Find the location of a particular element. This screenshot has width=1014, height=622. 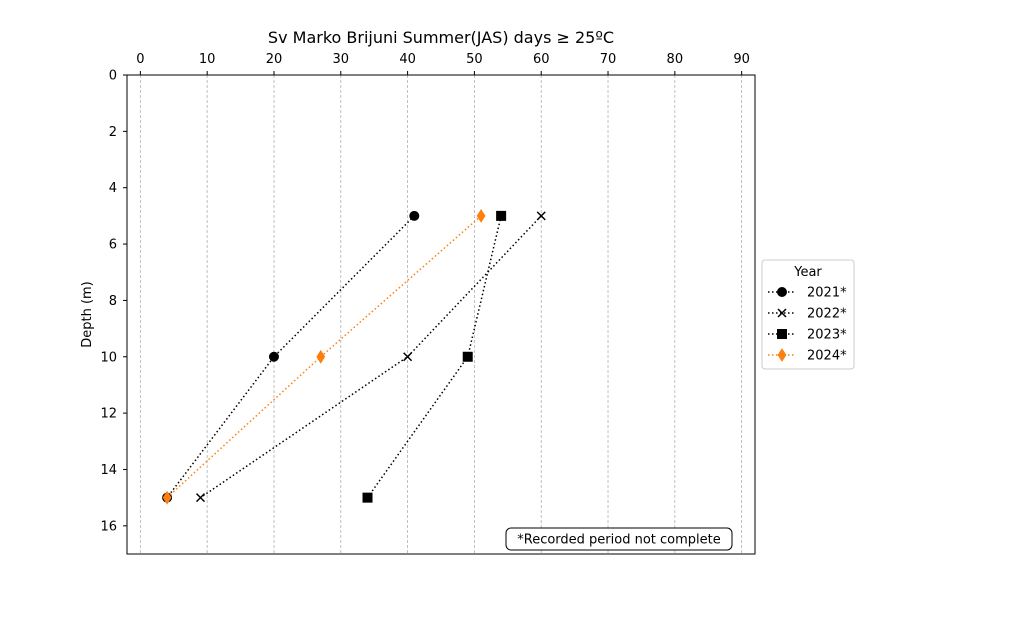

legend-item: 2024* is located at coordinates (807, 356).